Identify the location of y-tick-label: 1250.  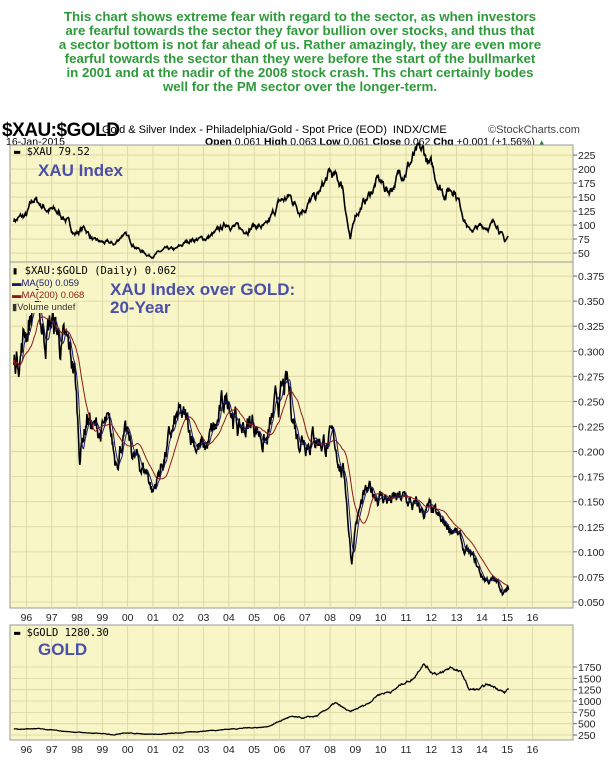
(590, 691).